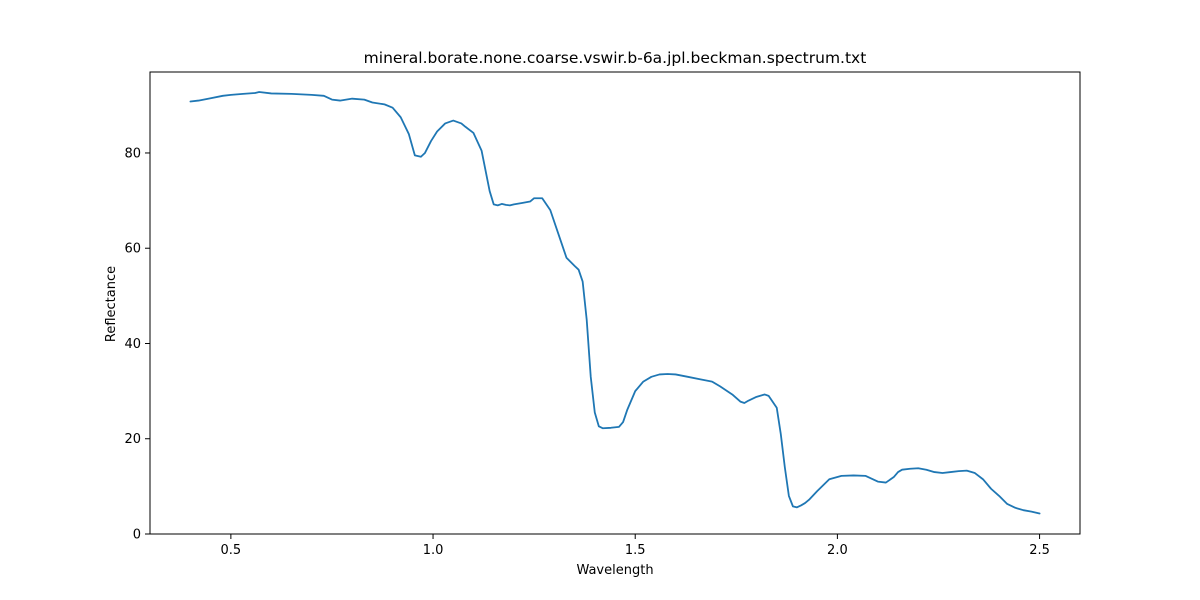  I want to click on y-tick-label: 0, so click(137, 535).